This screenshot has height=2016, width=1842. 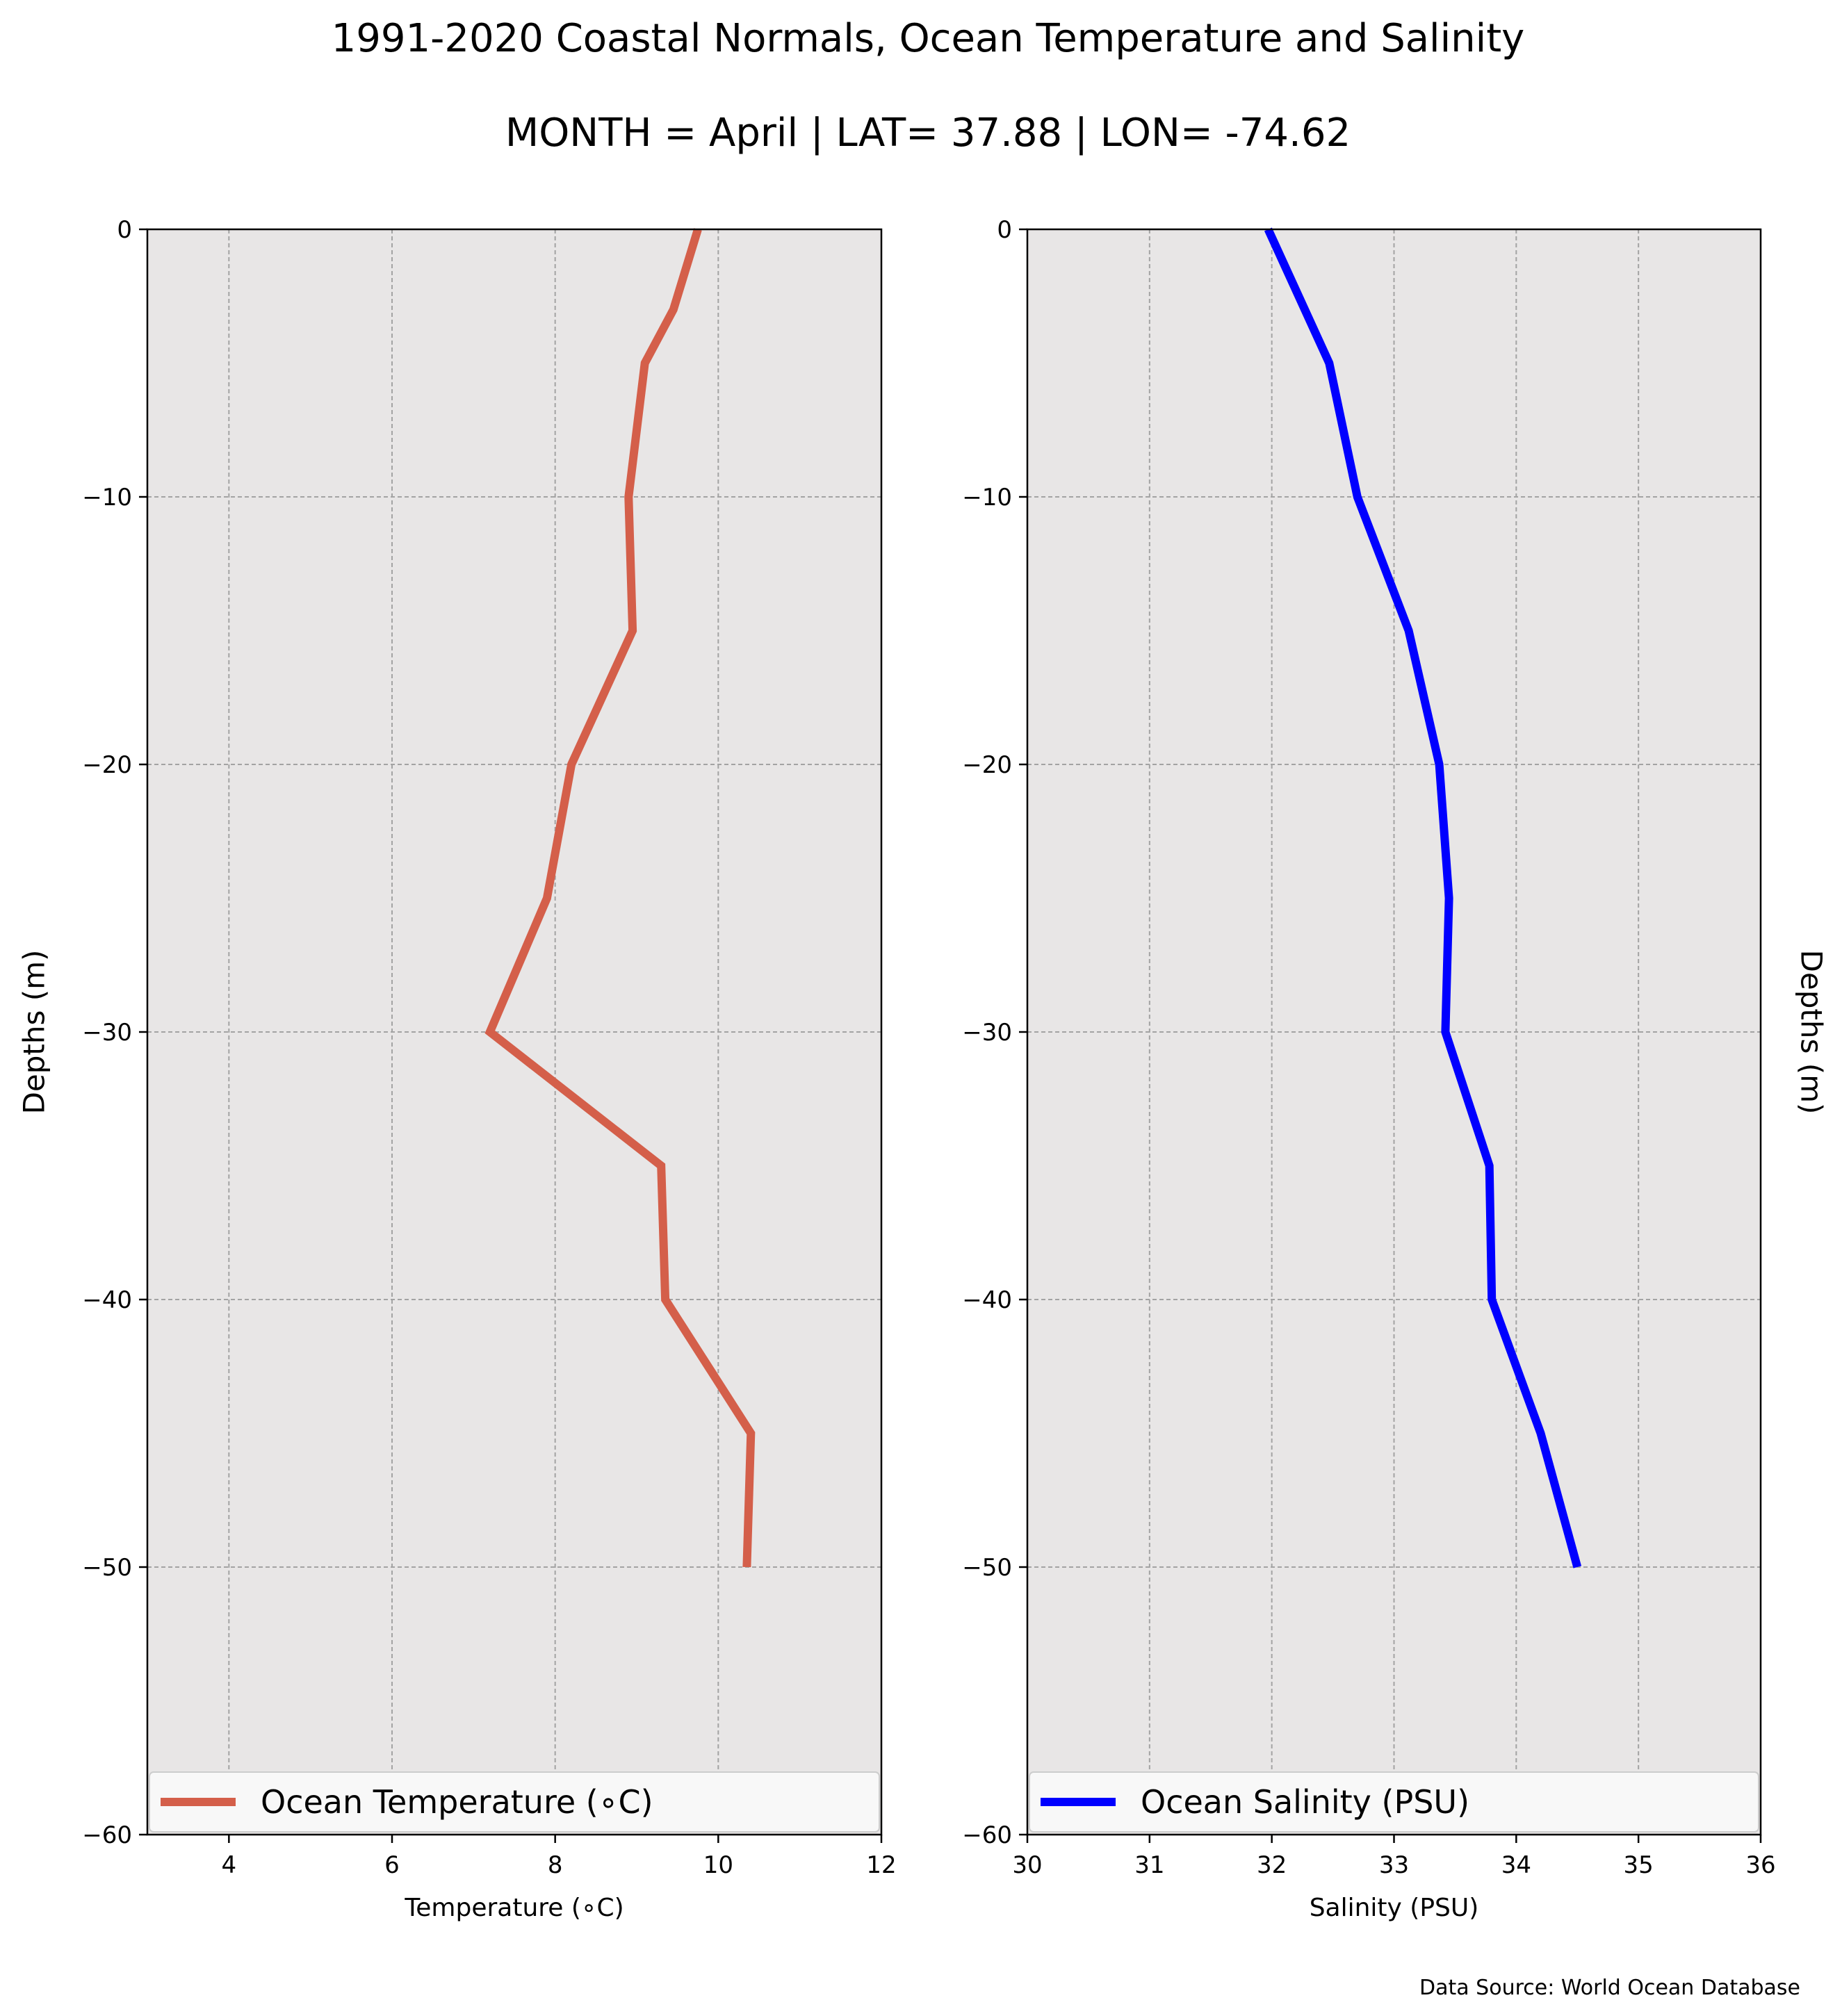 I want to click on sal-ytick-label: −50, so click(x=987, y=1568).